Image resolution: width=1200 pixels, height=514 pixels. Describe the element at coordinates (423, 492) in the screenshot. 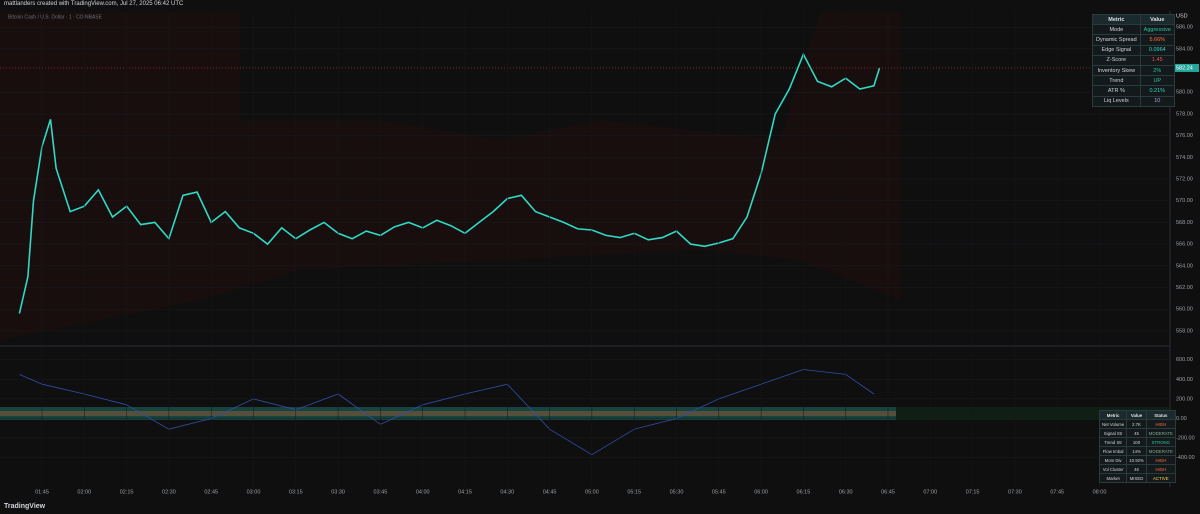

I see `x-tick-label: 04:00` at that location.